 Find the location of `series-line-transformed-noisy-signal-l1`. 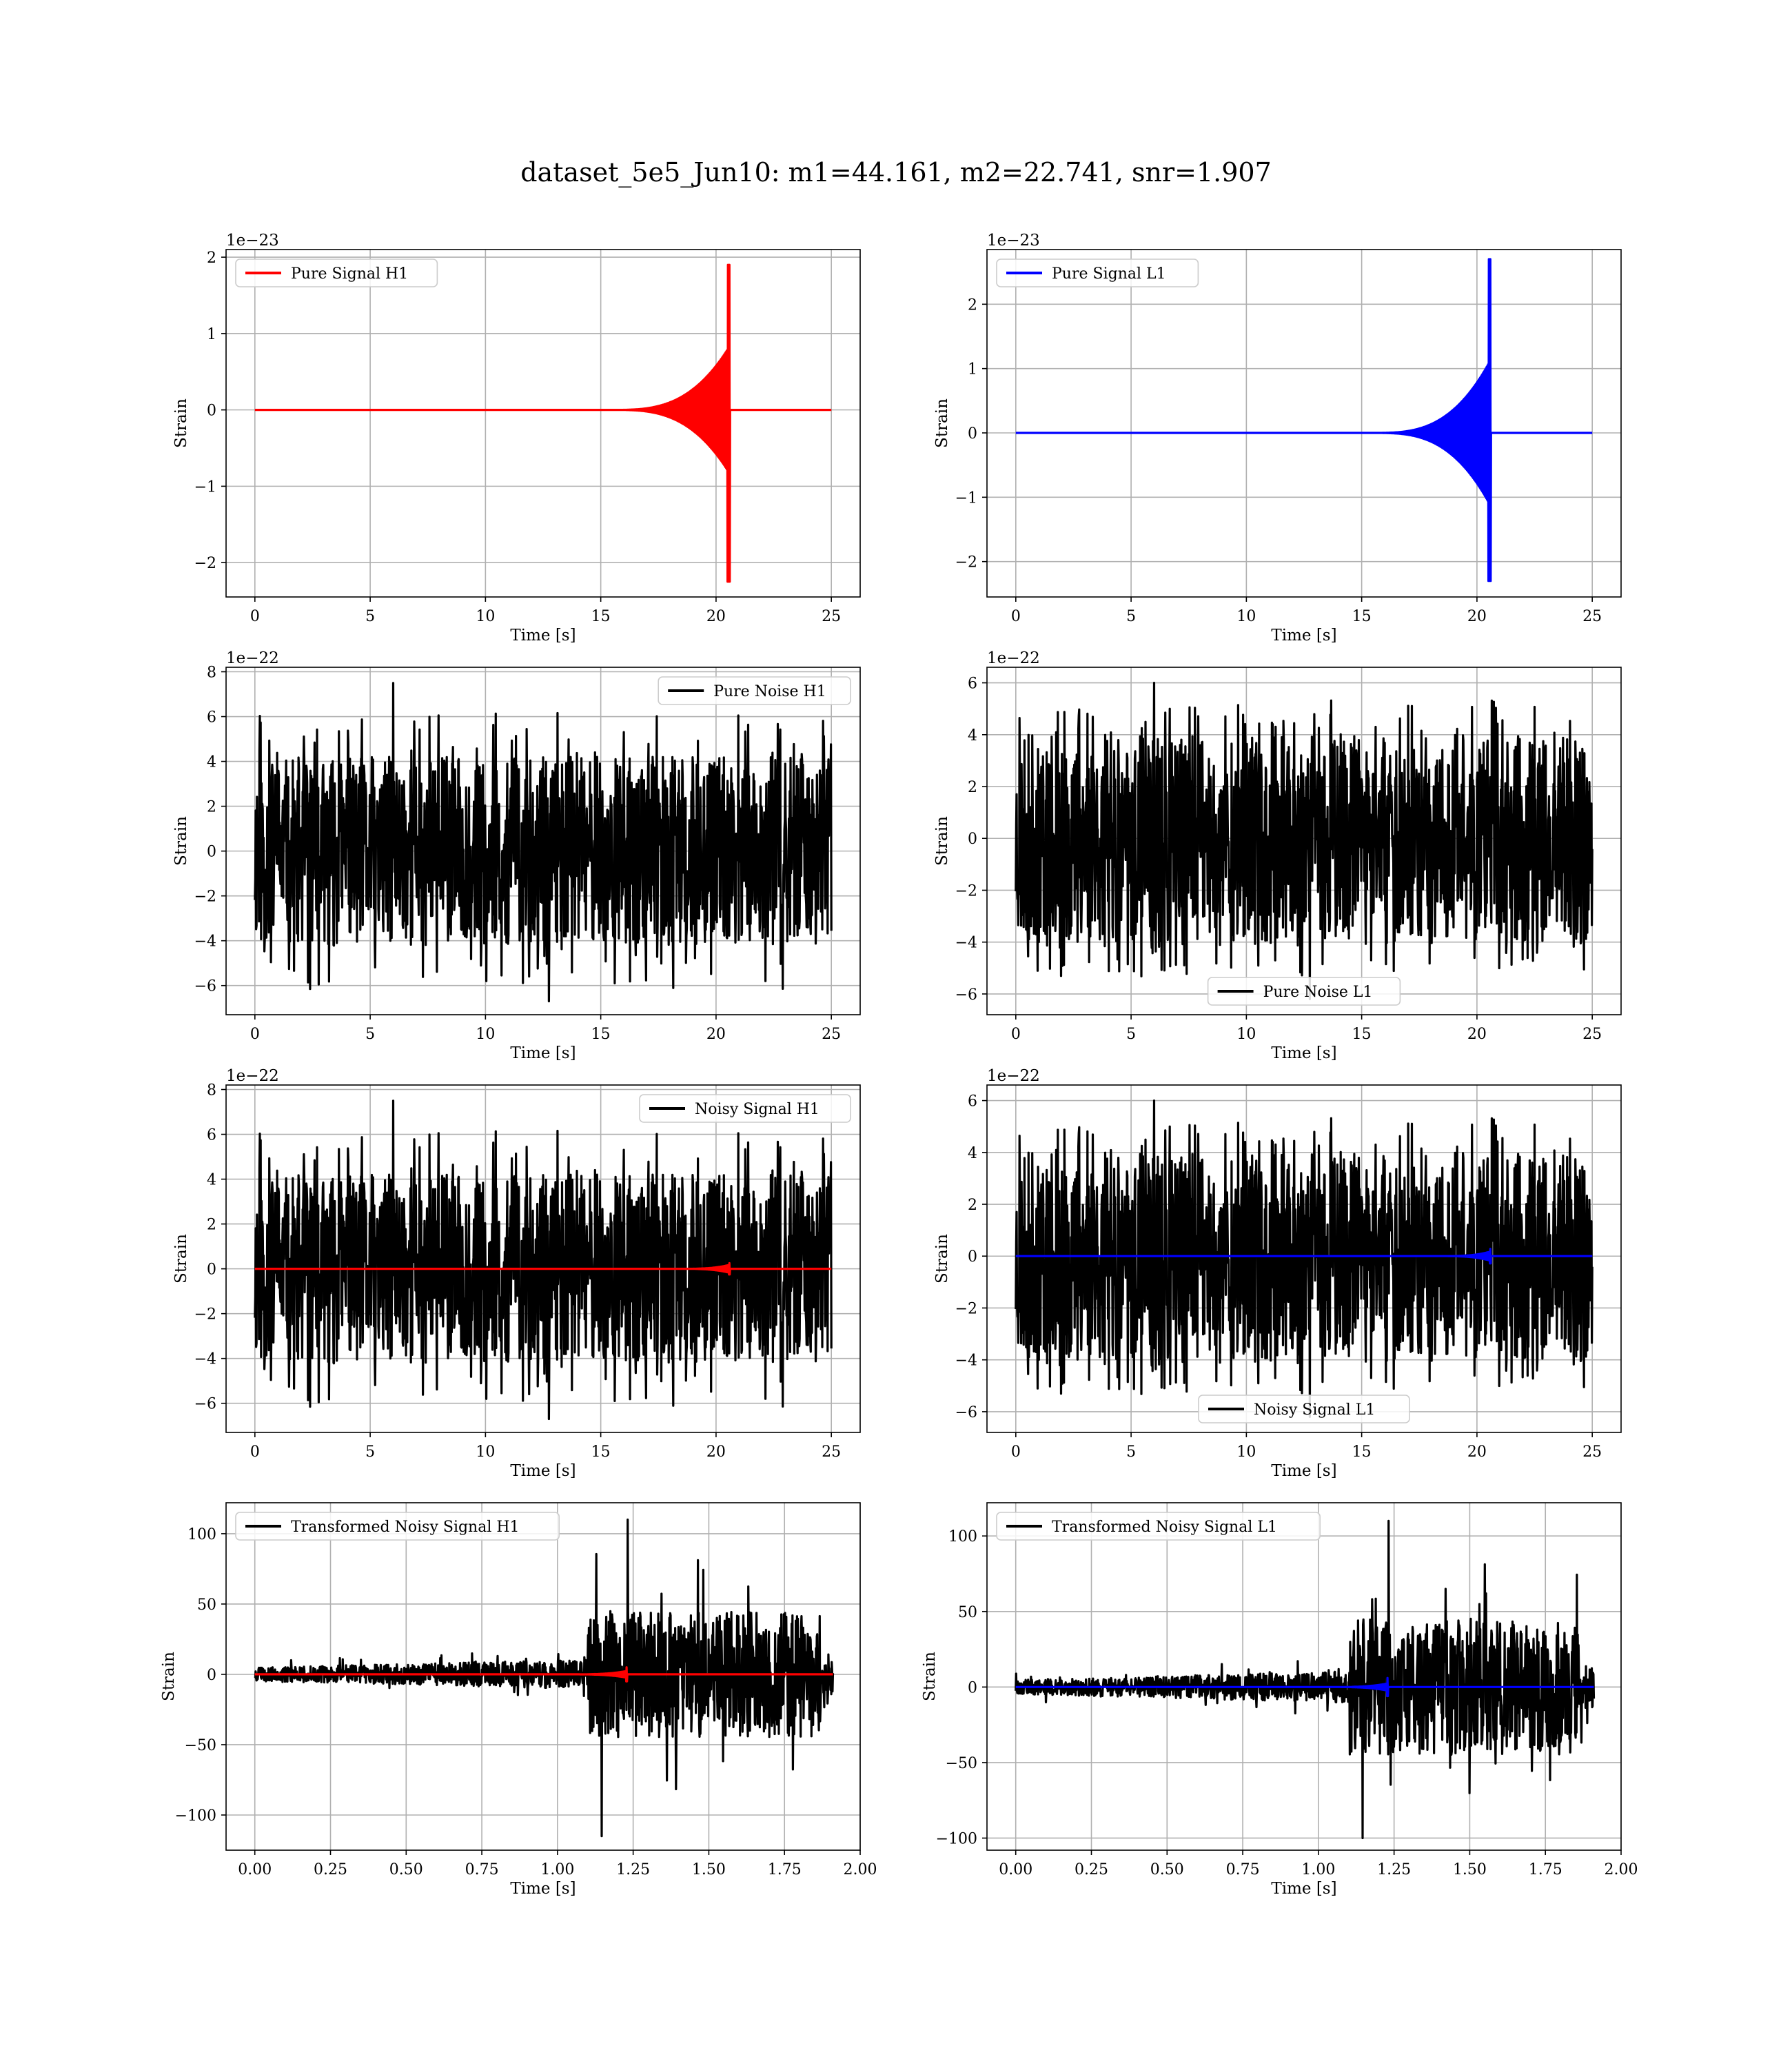

series-line-transformed-noisy-signal-l1 is located at coordinates (1305, 1679).